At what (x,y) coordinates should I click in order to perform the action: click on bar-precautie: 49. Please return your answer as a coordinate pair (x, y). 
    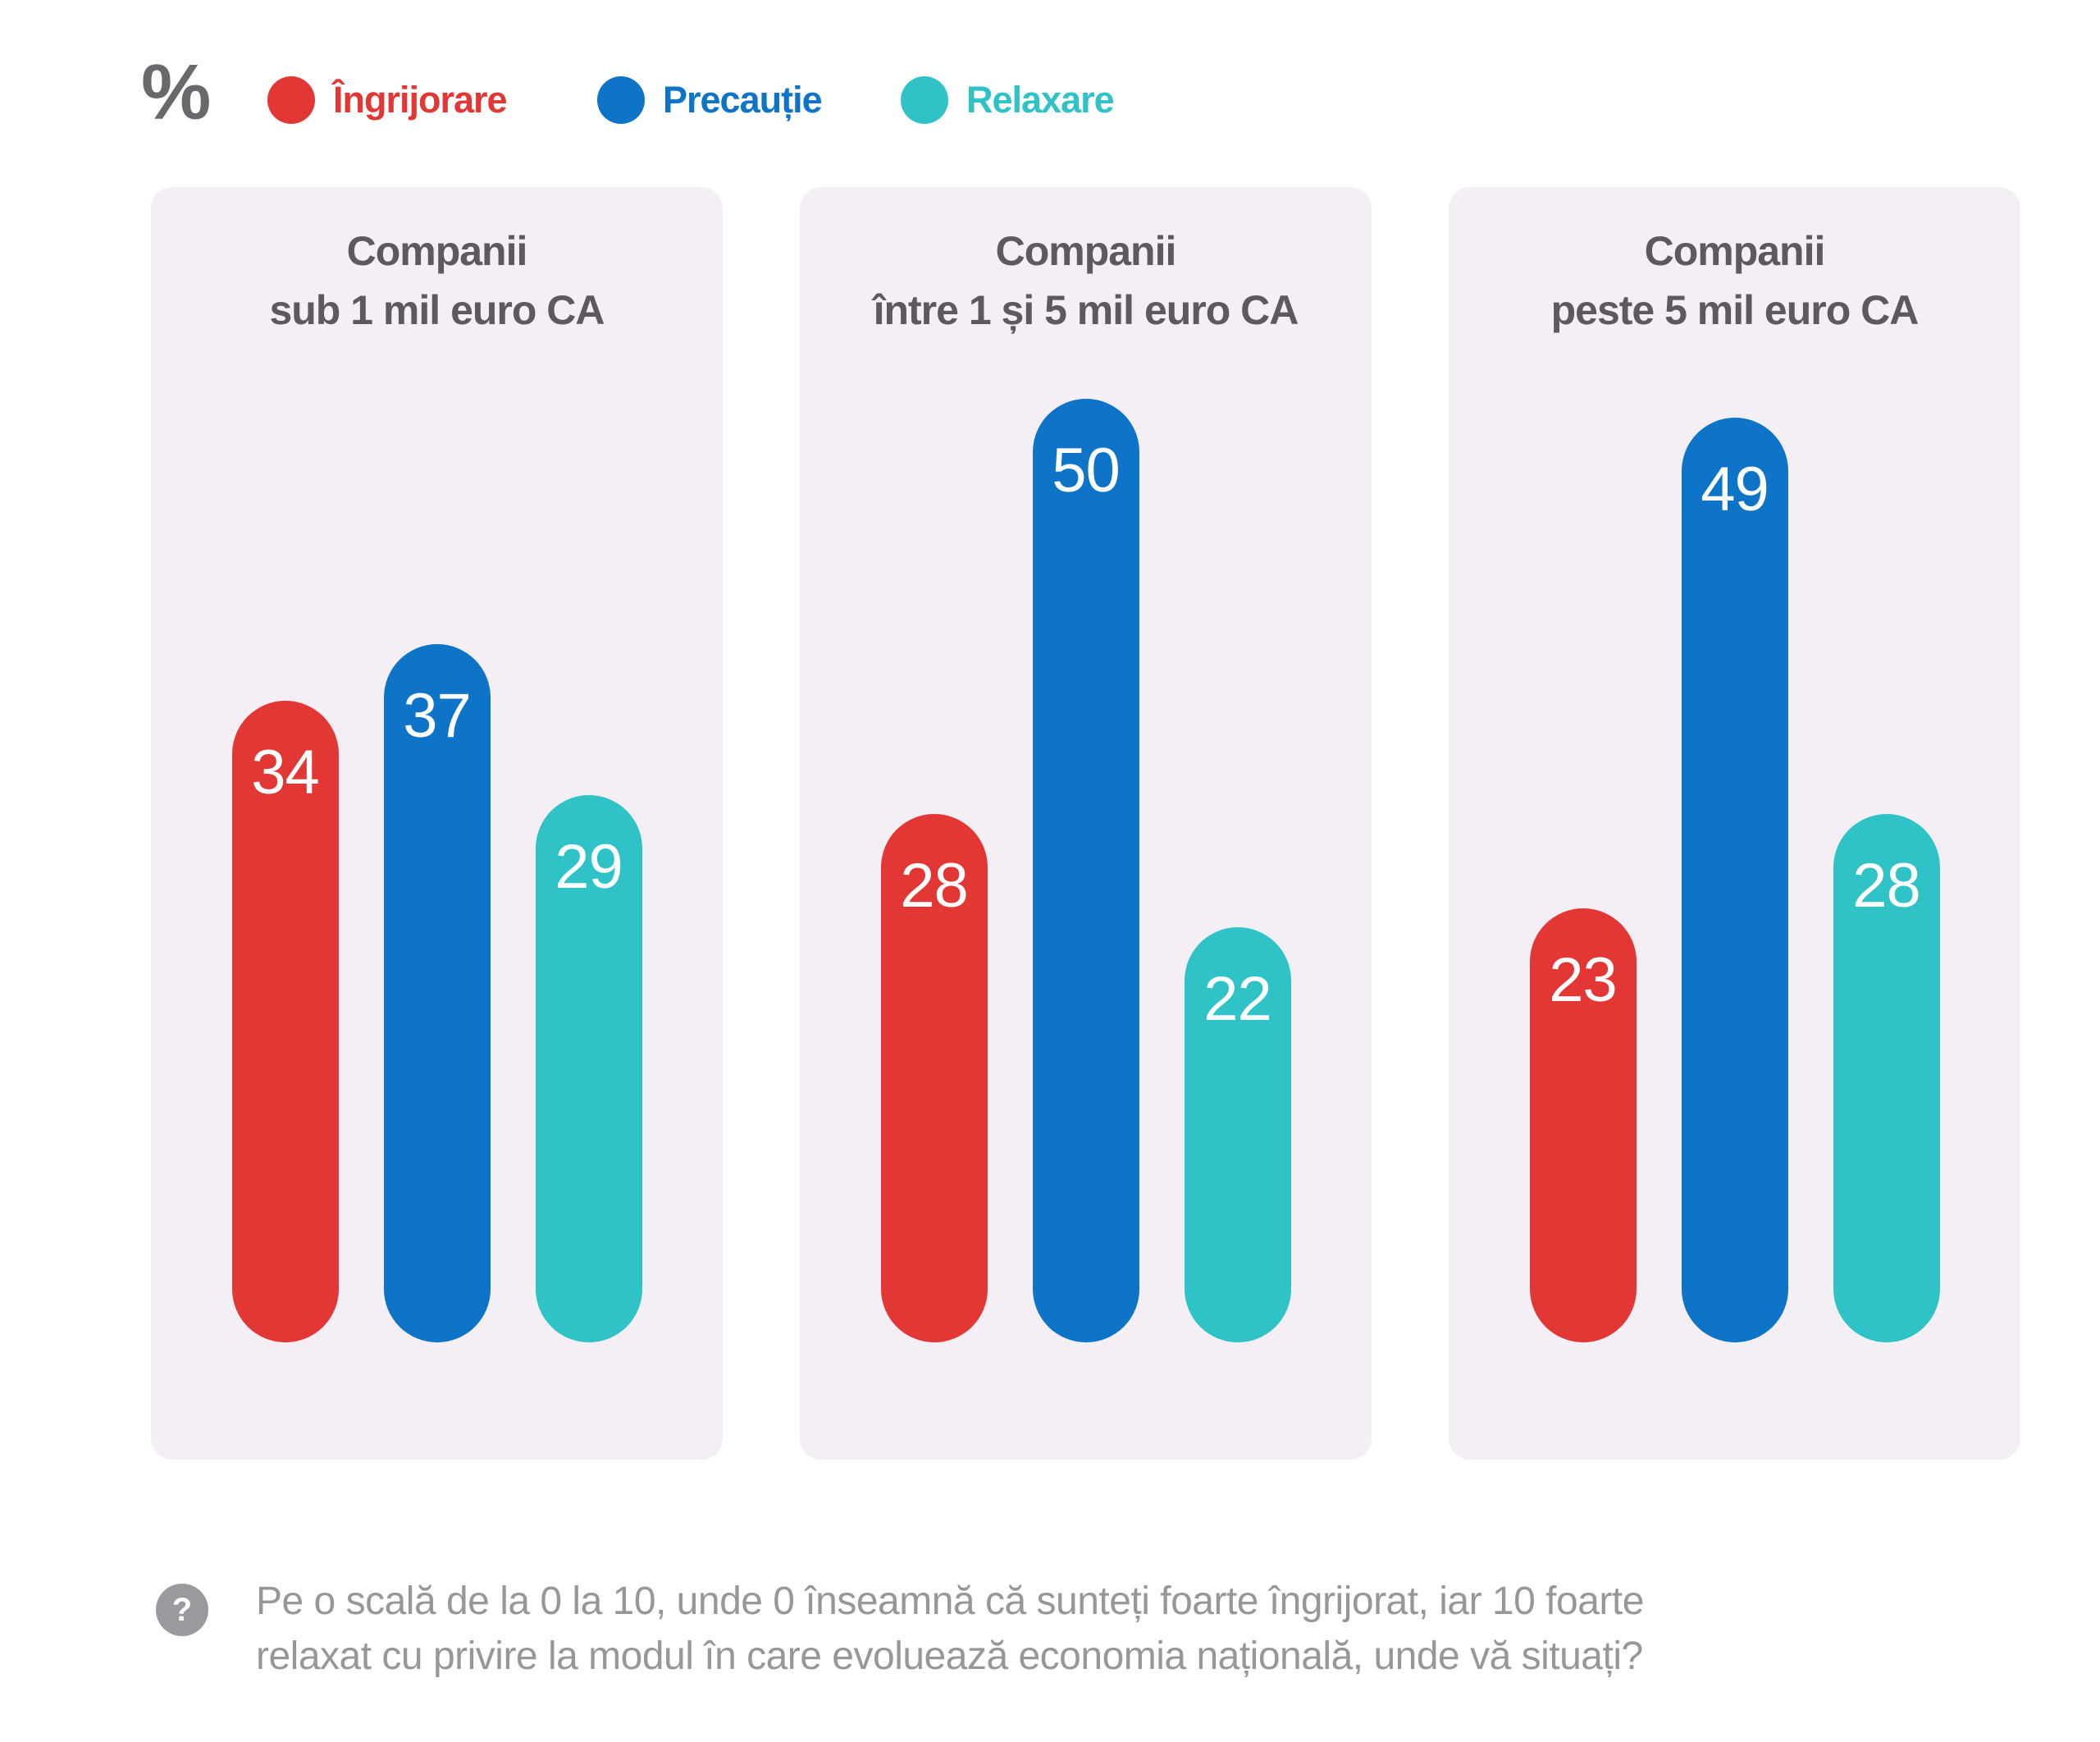
    Looking at the image, I should click on (1734, 880).